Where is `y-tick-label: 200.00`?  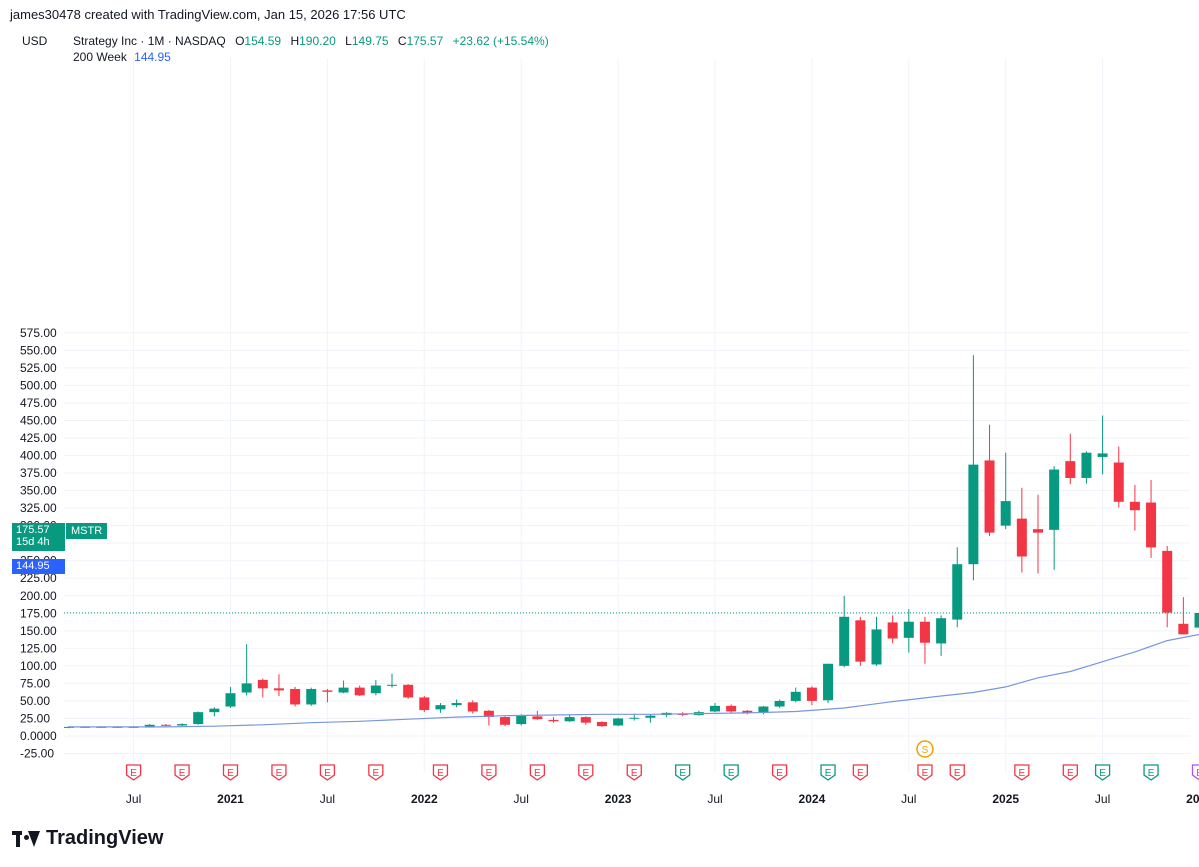 y-tick-label: 200.00 is located at coordinates (38, 596).